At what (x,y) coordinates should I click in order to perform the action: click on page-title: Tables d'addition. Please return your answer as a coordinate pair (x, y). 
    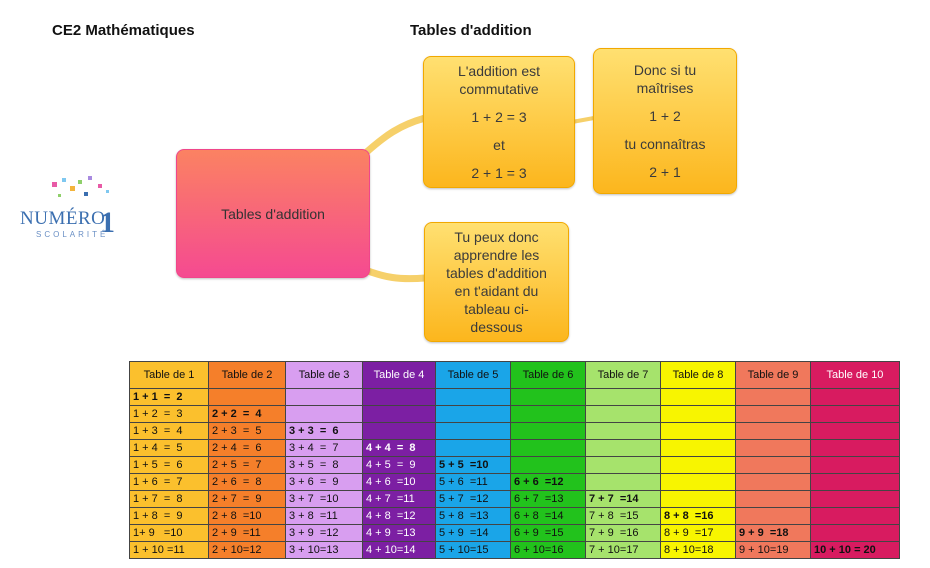
    Looking at the image, I should click on (471, 30).